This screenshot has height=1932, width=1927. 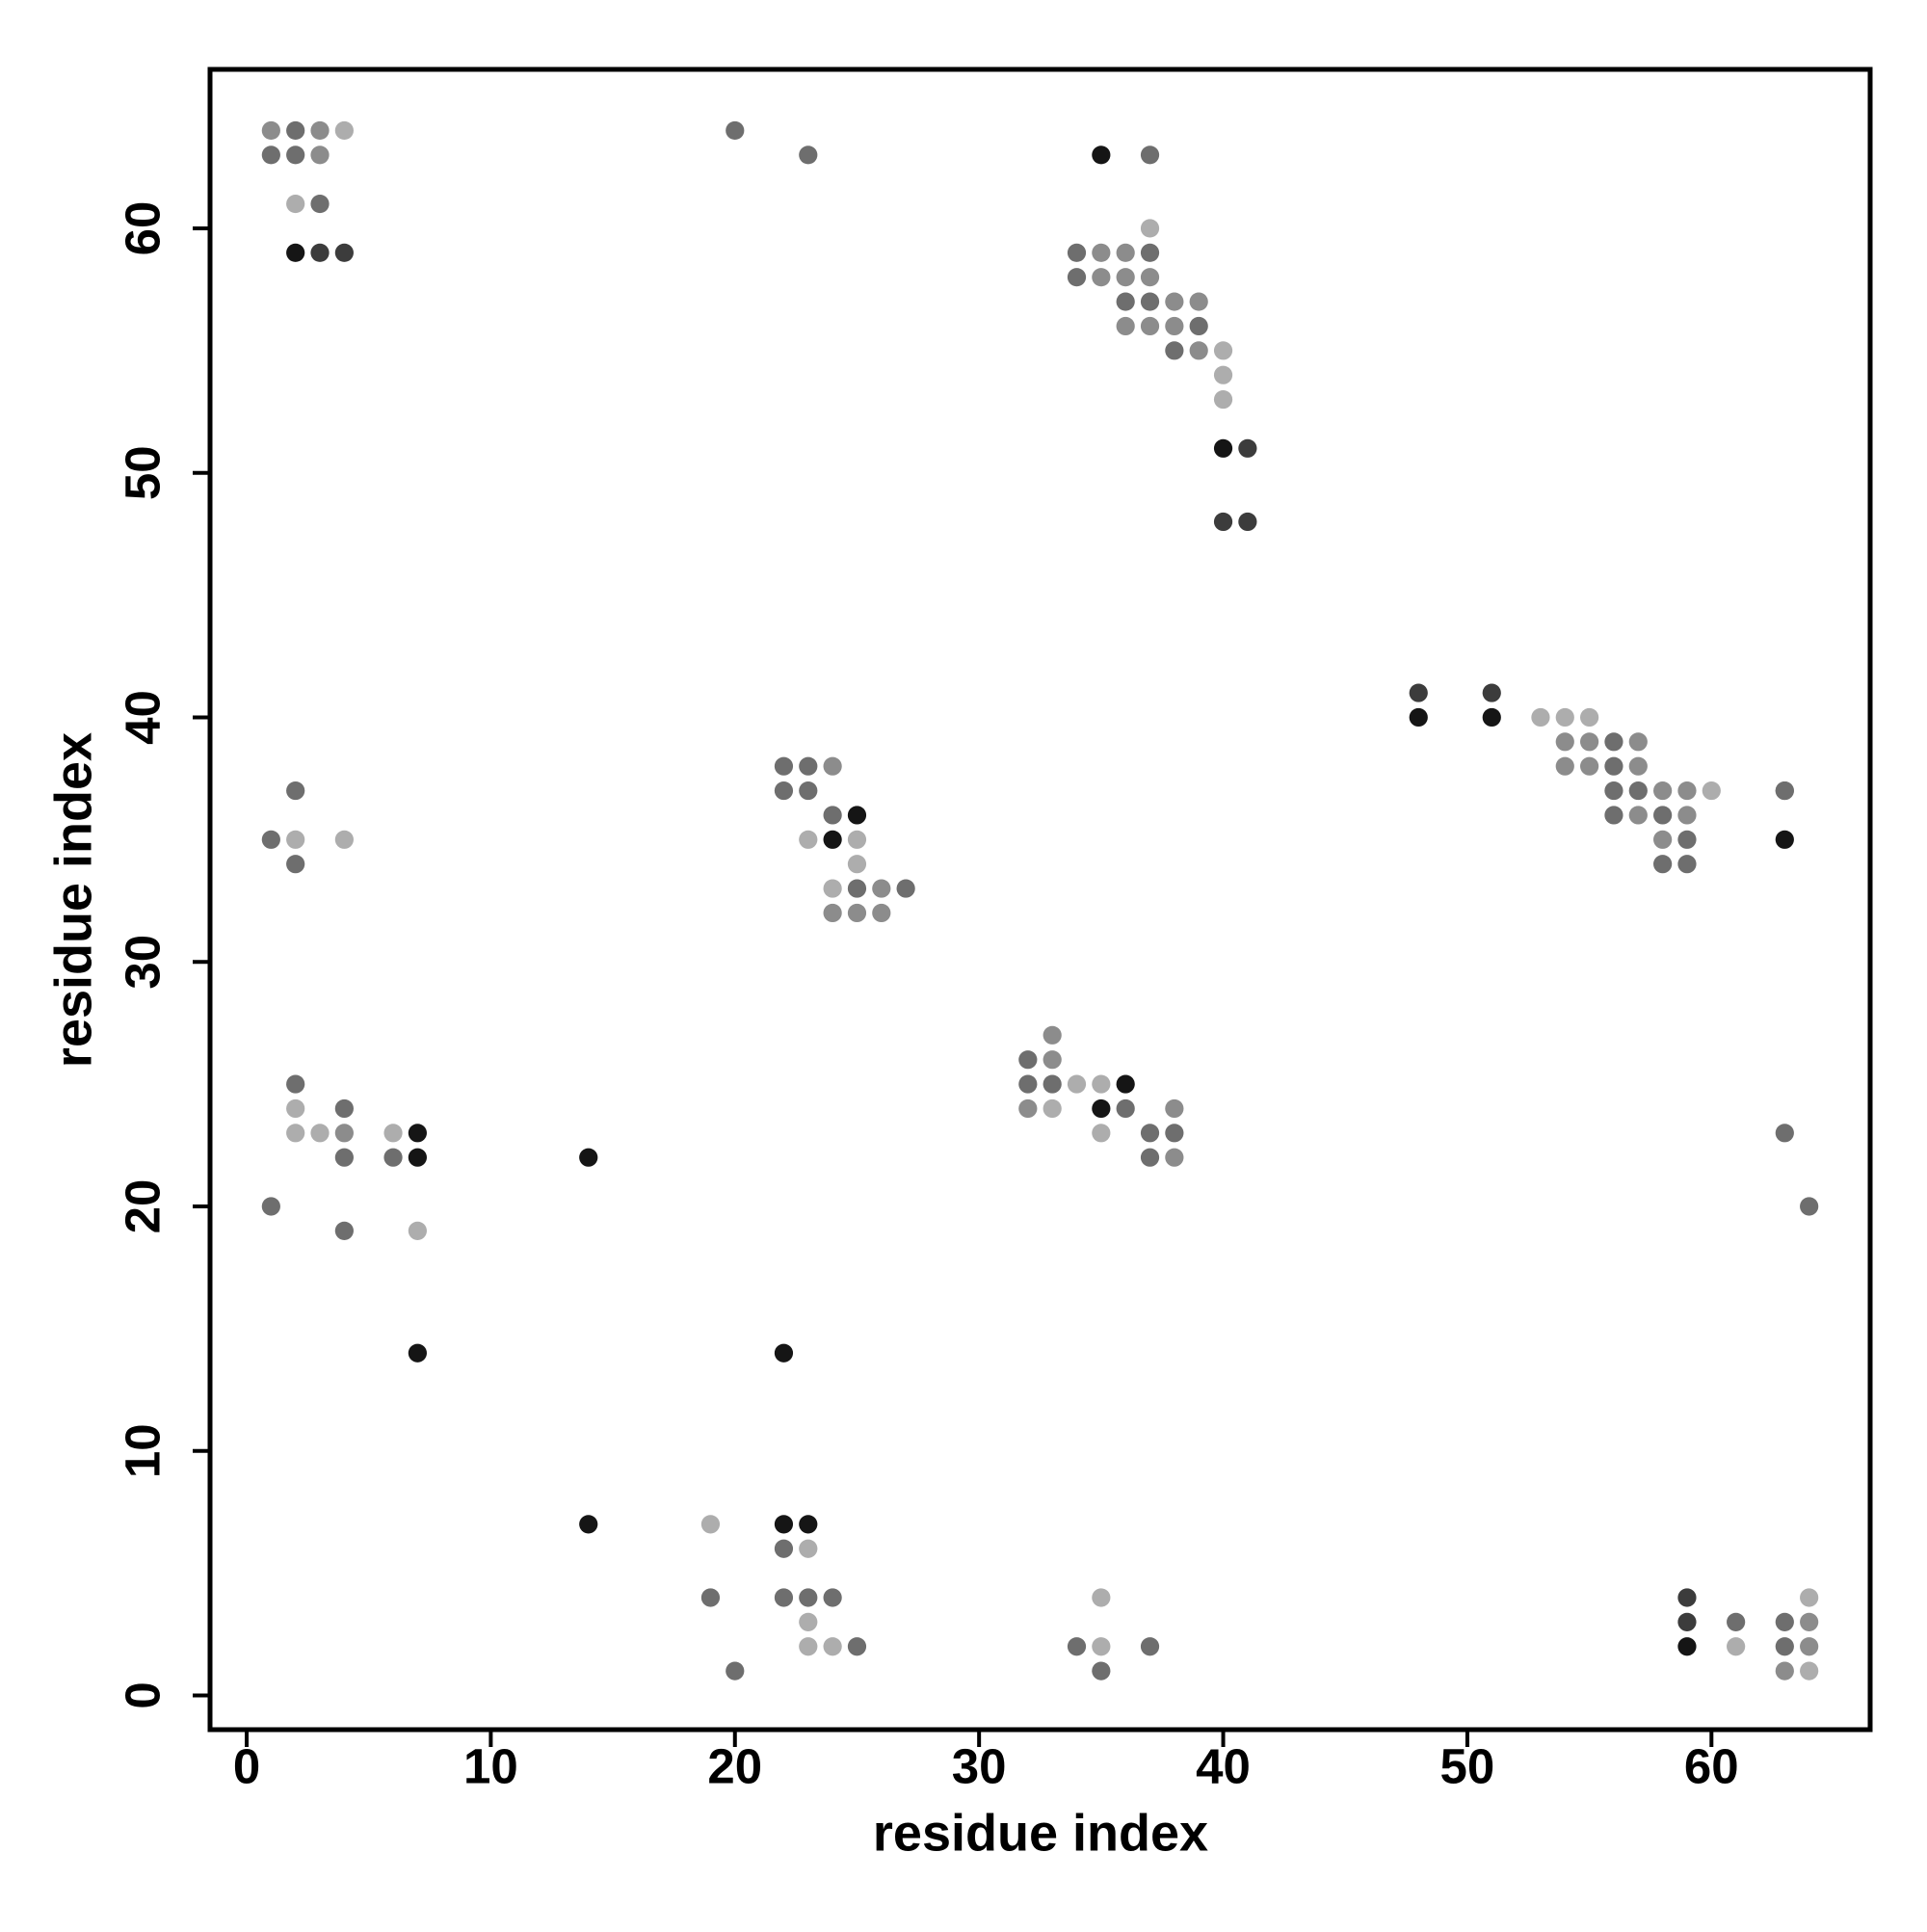 What do you see at coordinates (1712, 1765) in the screenshot?
I see `x-tick-label: 60` at bounding box center [1712, 1765].